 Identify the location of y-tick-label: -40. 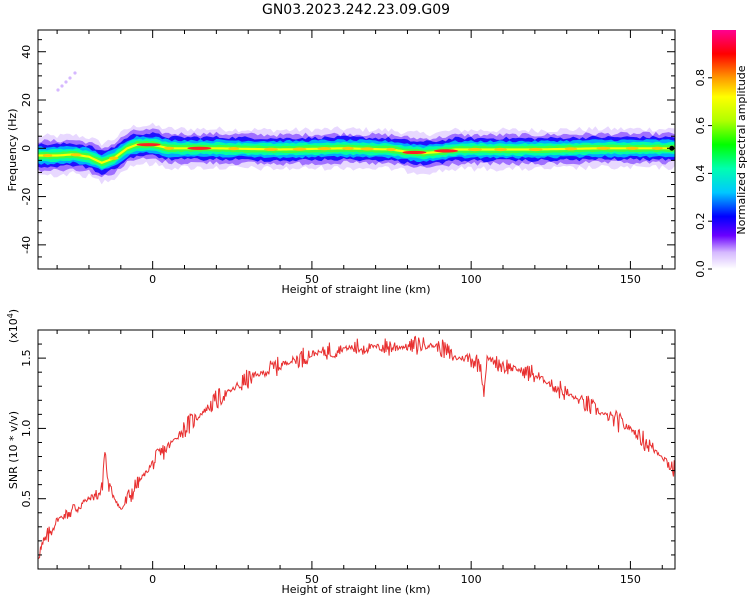
(26, 245).